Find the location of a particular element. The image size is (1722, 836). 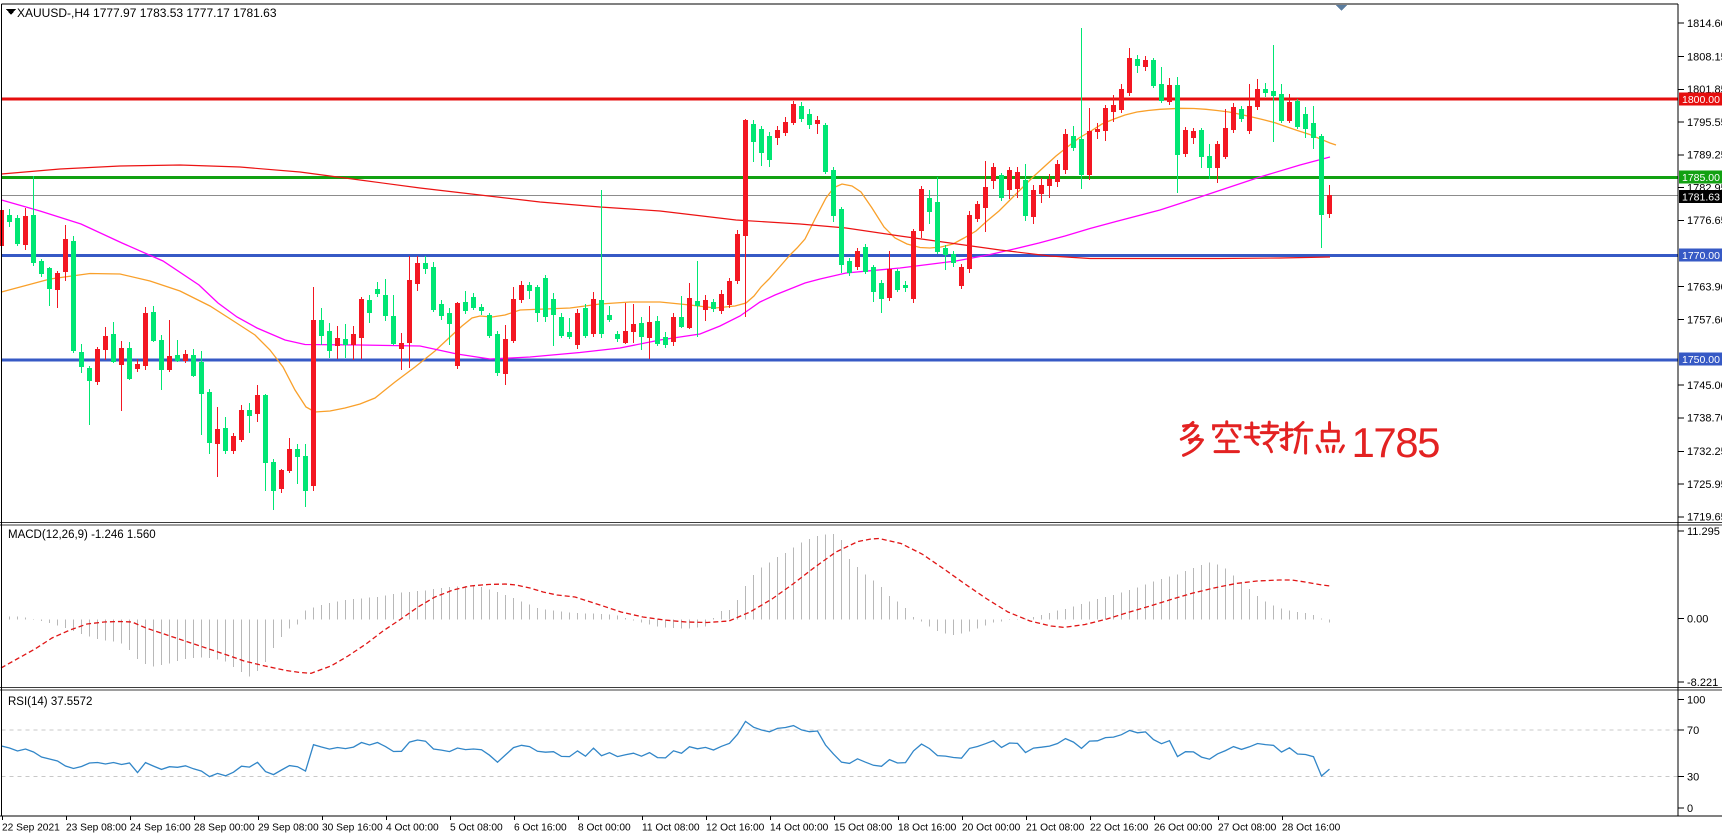

svg-text: 1781.63 is located at coordinates (1701, 197).